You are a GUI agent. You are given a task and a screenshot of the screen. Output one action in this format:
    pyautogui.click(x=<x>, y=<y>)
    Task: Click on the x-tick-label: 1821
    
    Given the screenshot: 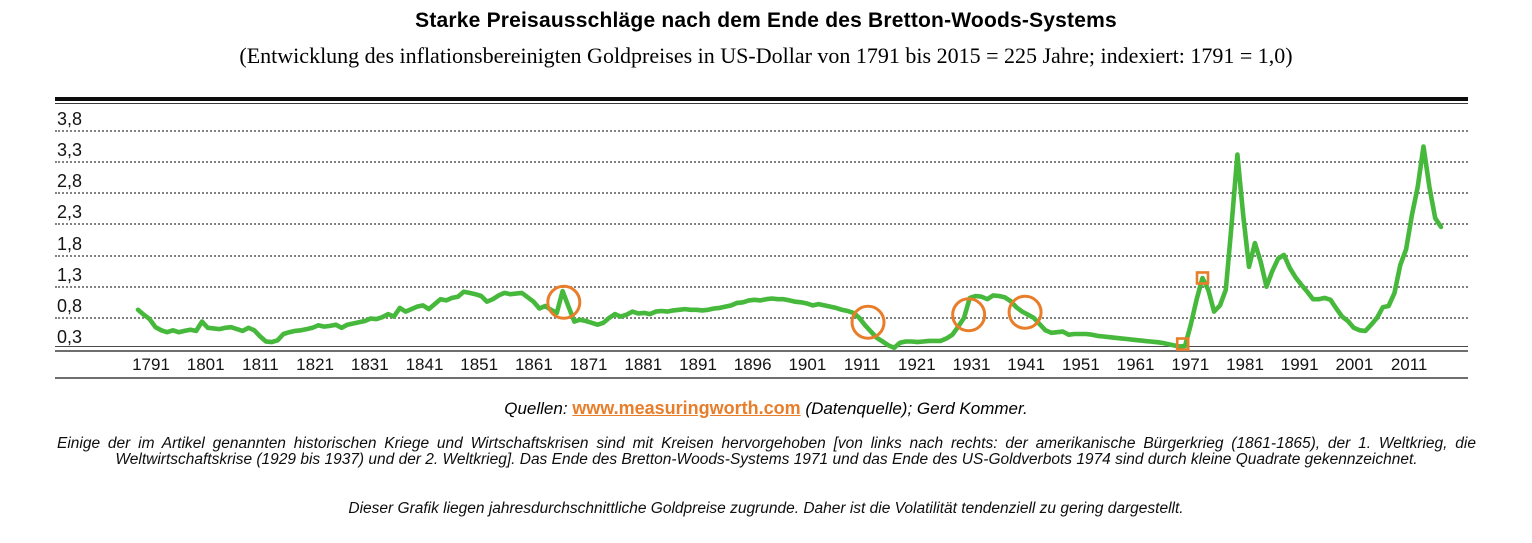 What is the action you would take?
    pyautogui.click(x=315, y=364)
    